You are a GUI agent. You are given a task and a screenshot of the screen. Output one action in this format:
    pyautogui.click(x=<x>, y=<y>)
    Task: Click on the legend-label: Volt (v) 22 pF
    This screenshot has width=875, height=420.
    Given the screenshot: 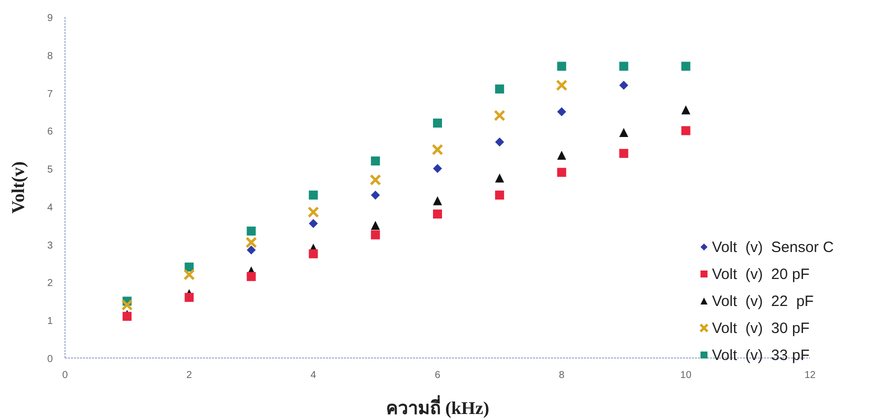 What is the action you would take?
    pyautogui.click(x=763, y=301)
    